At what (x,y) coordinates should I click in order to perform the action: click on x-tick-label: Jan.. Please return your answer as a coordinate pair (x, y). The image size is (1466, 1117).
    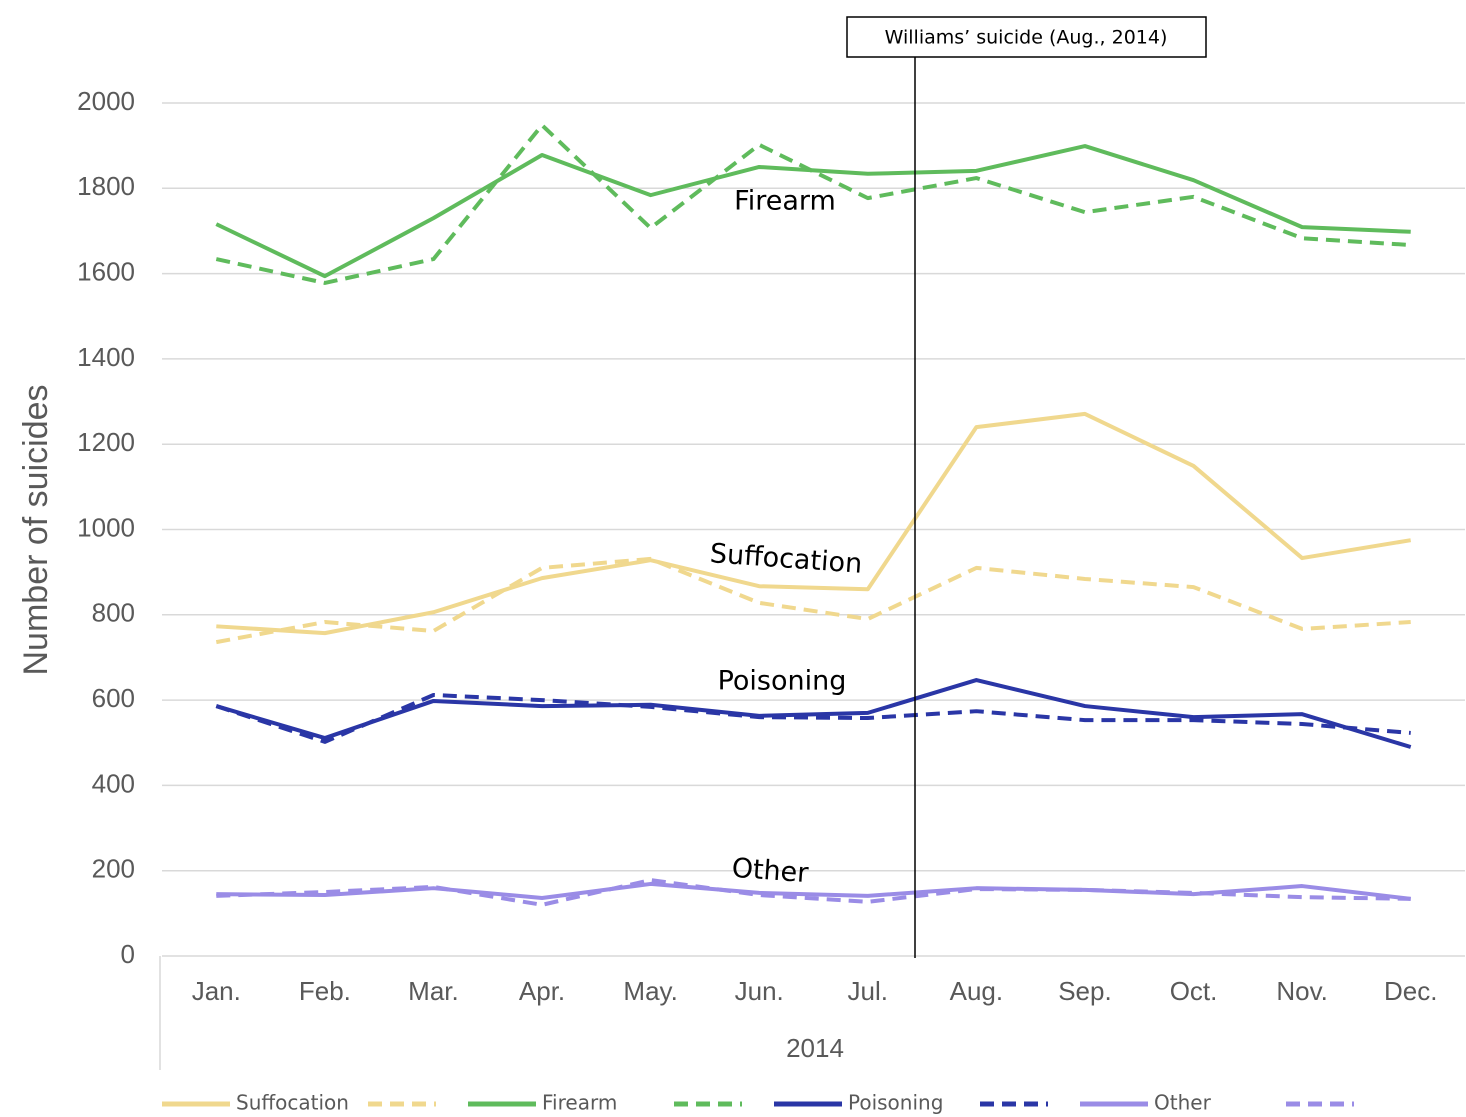
    Looking at the image, I should click on (216, 991).